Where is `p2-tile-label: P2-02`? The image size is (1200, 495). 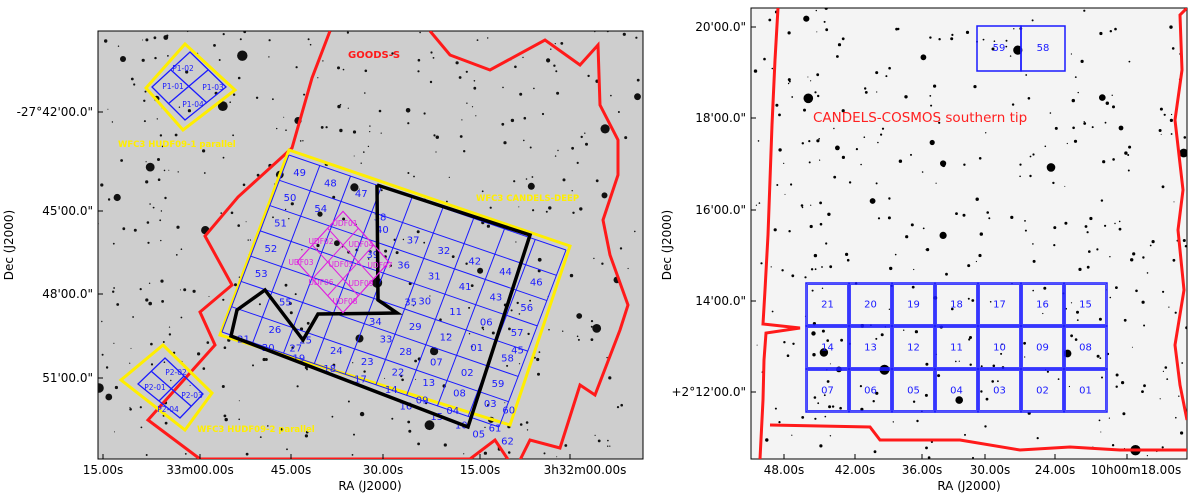 p2-tile-label: P2-02 is located at coordinates (176, 372).